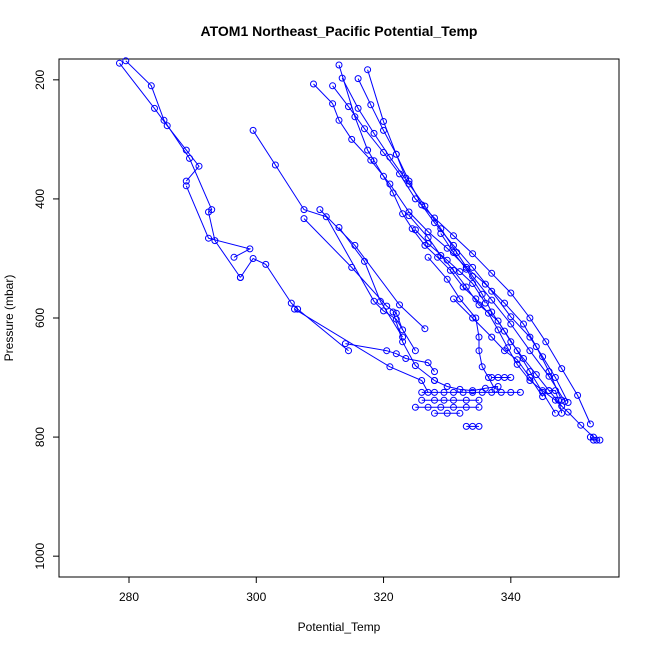 This screenshot has height=650, width=650. What do you see at coordinates (9, 318) in the screenshot?
I see `y-axis-label: Pressure (mbar)` at bounding box center [9, 318].